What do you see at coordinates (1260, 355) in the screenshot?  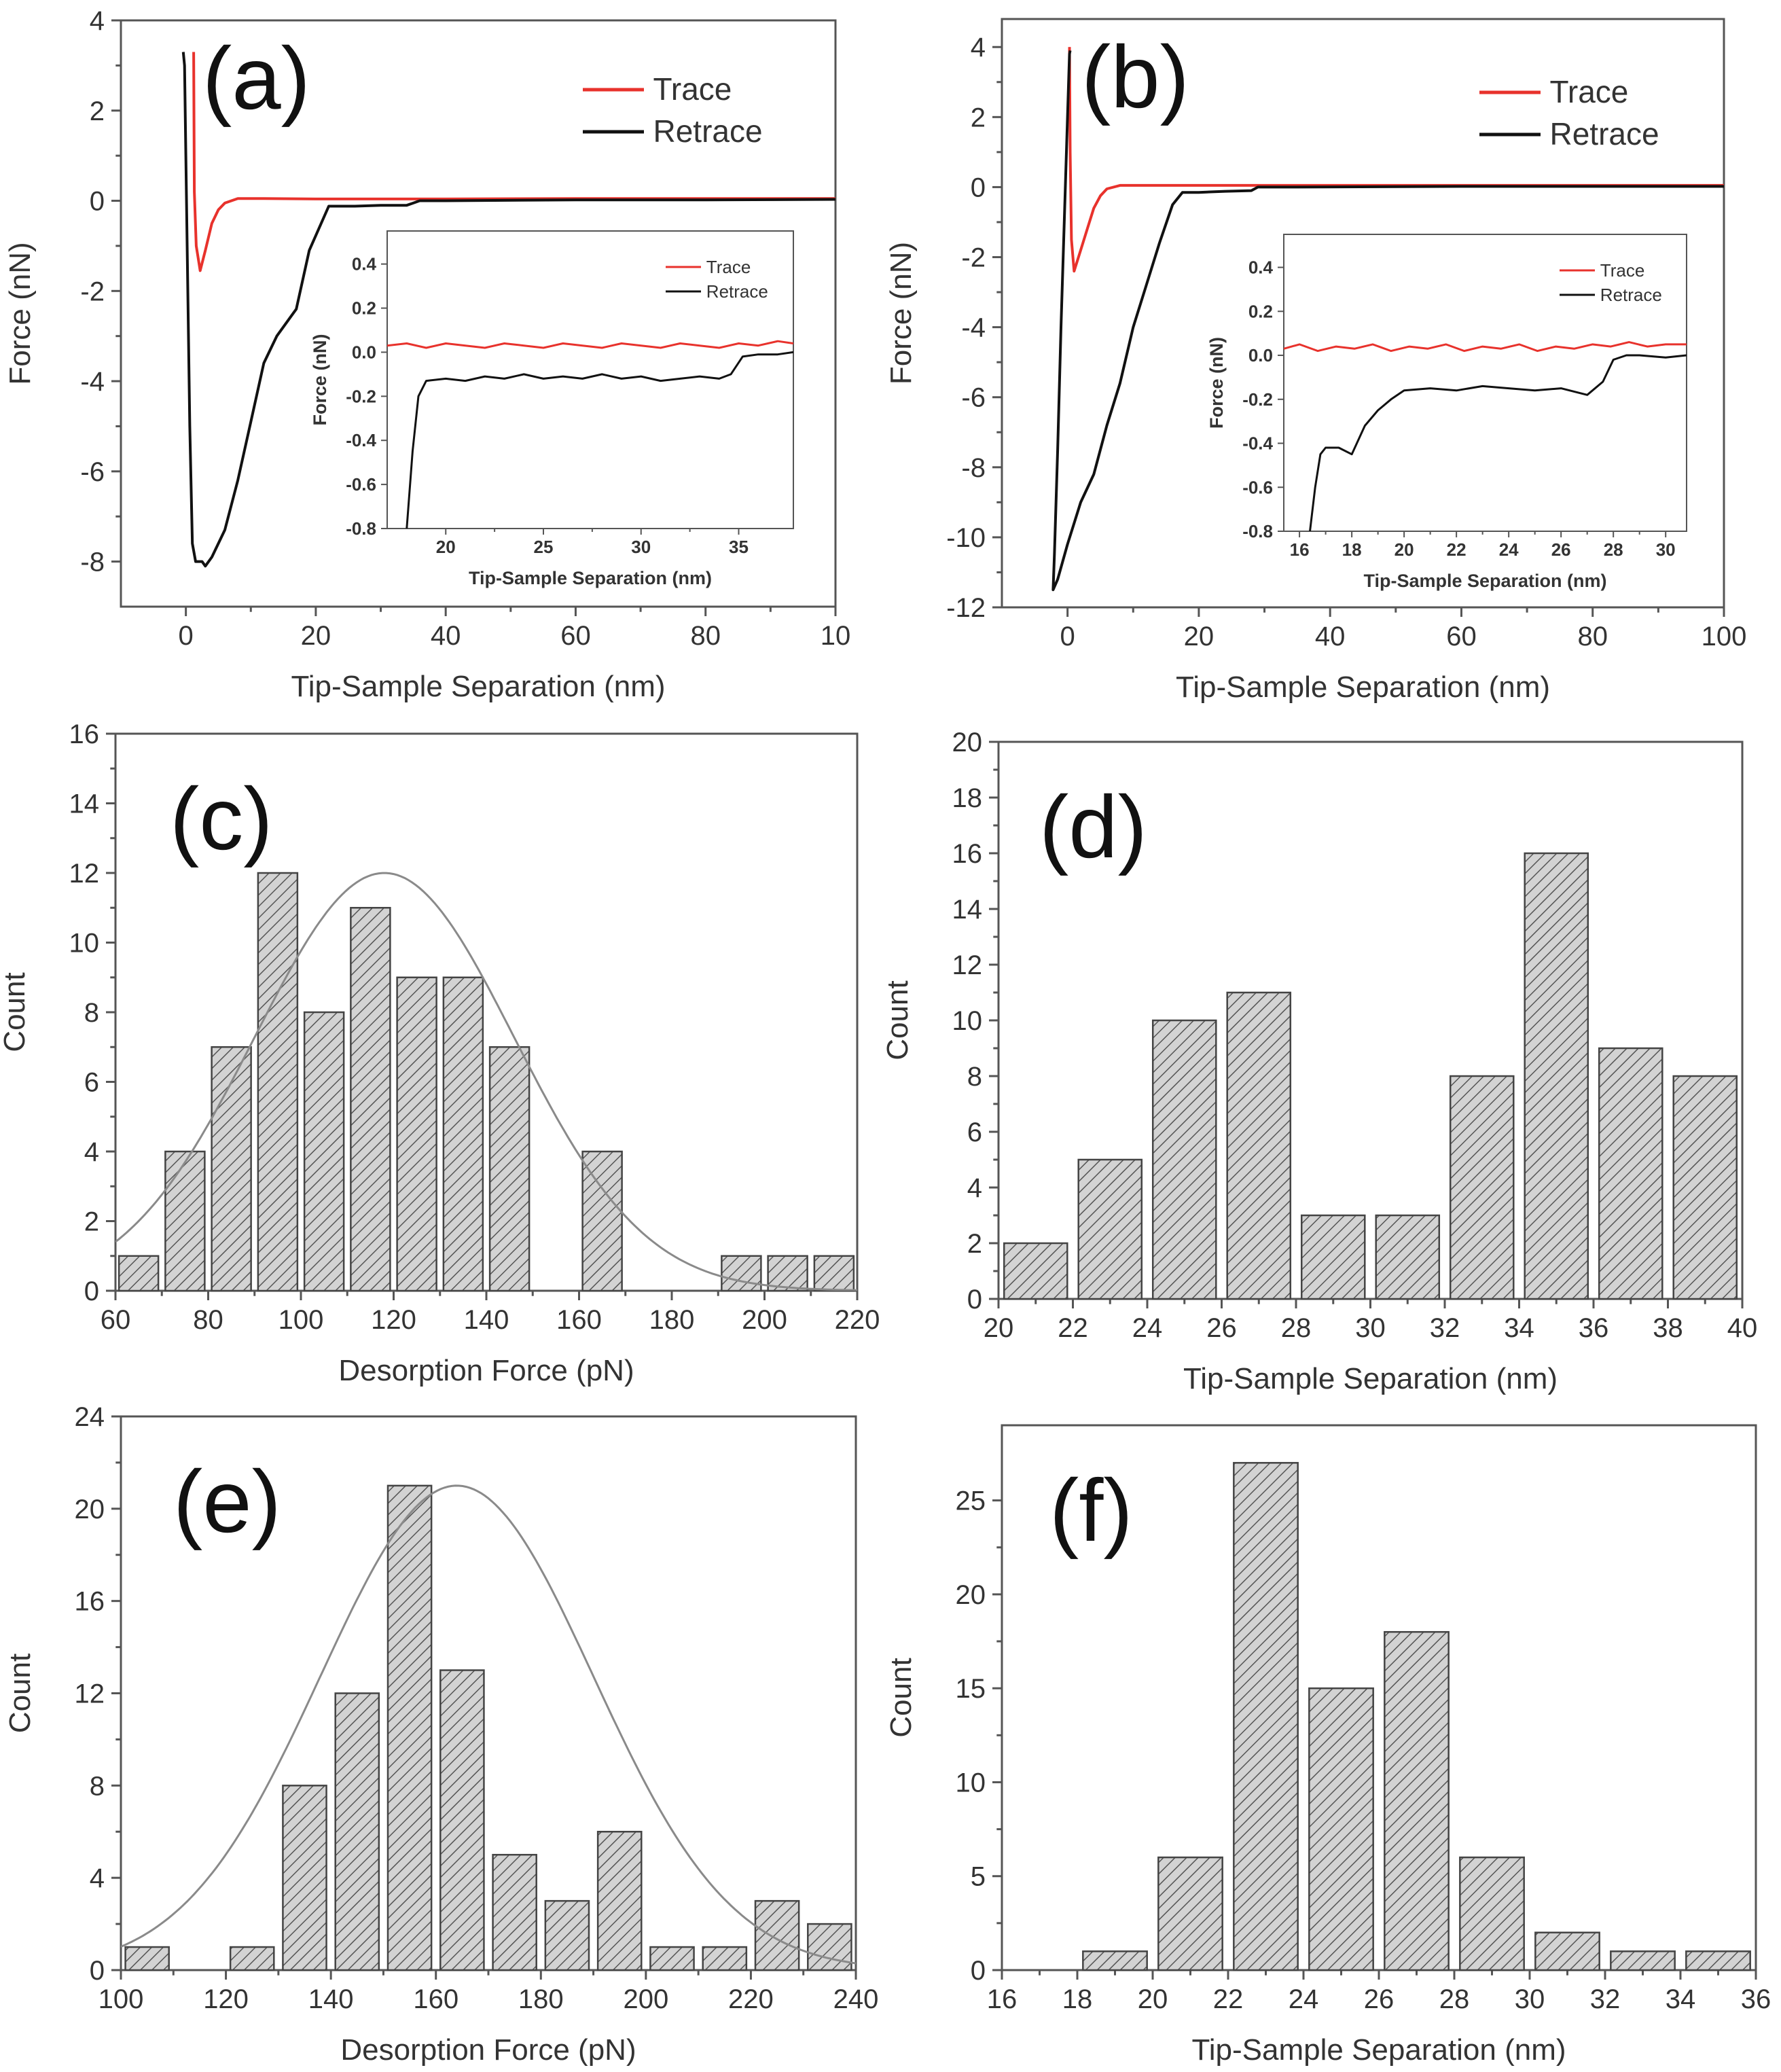 I see `y-tick-label: 0.0` at bounding box center [1260, 355].